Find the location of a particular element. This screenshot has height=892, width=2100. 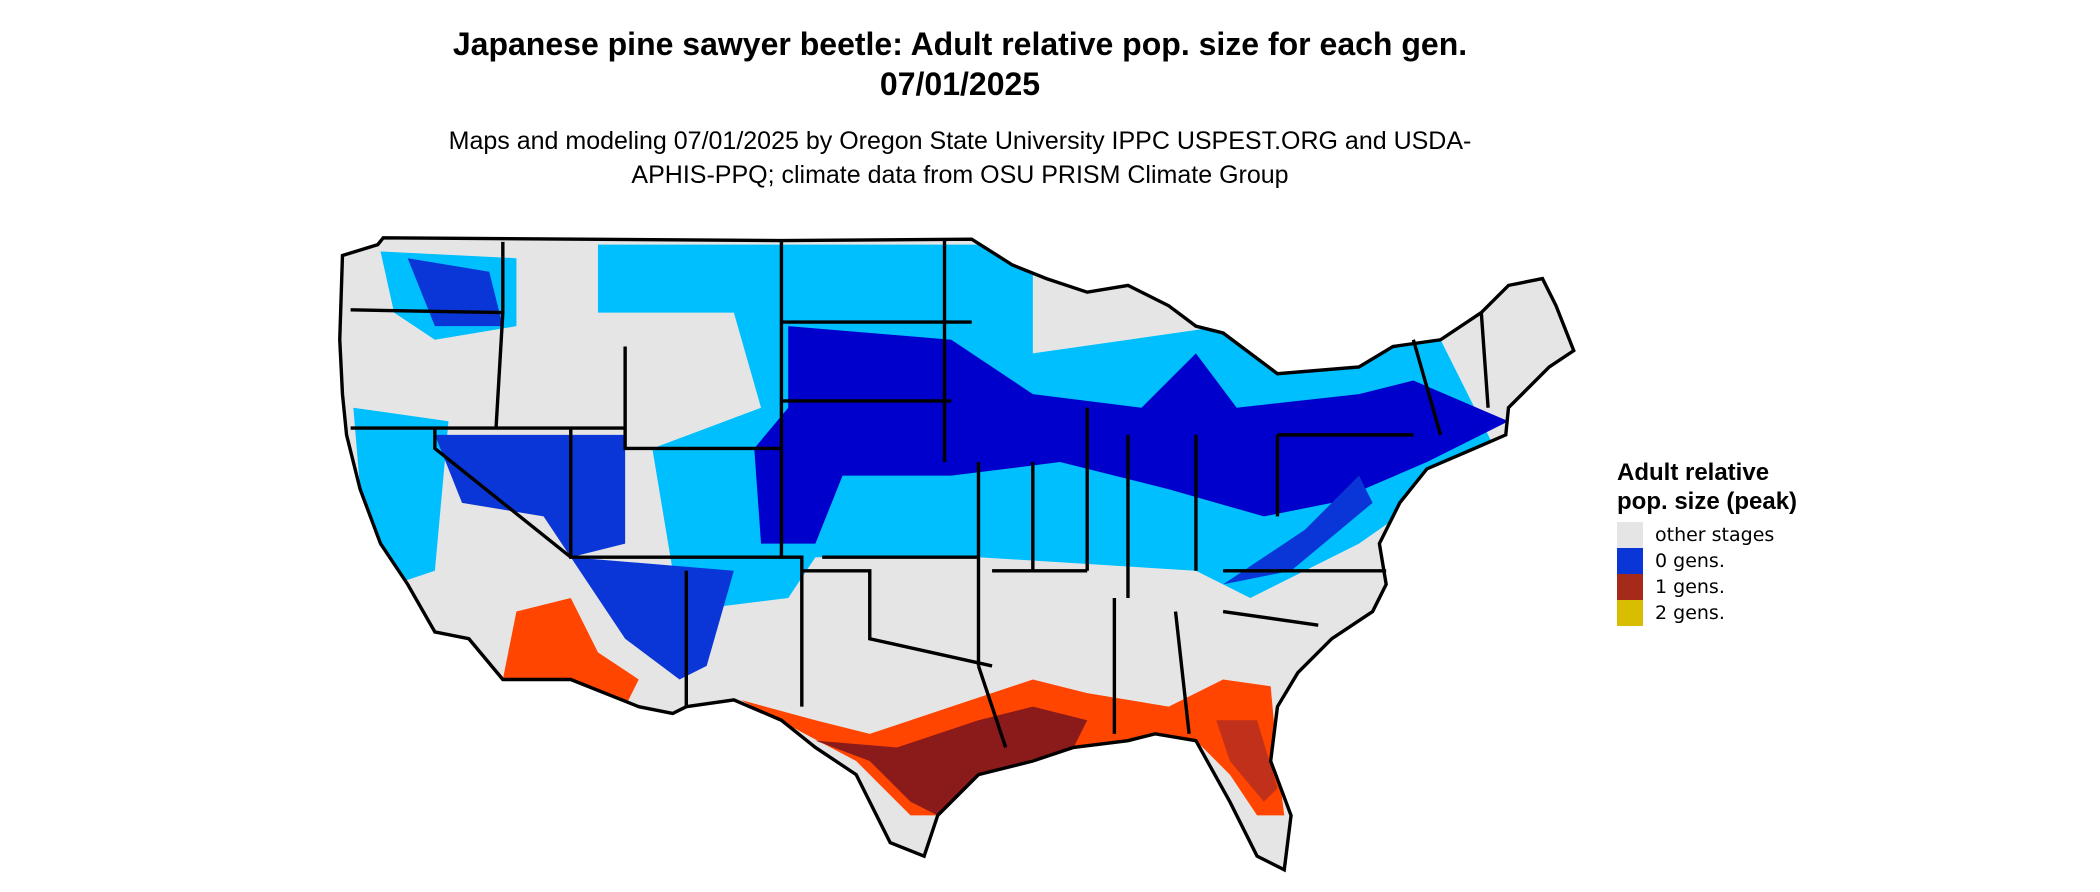

legend-label: other stages is located at coordinates (1715, 535).